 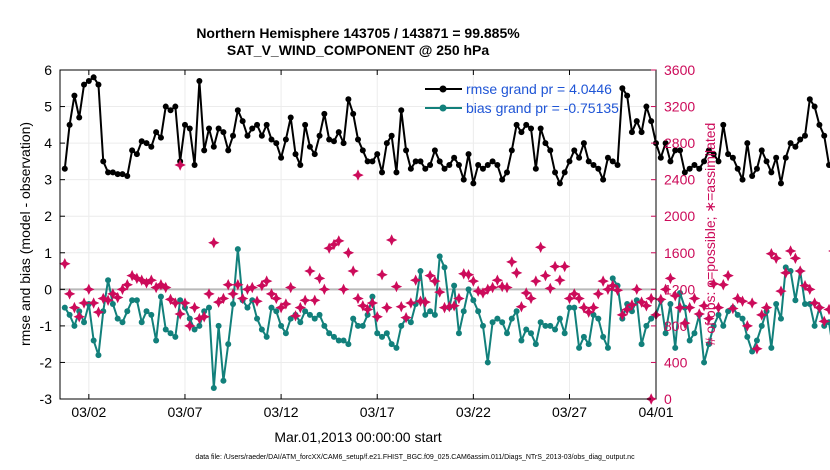 I want to click on y-right-tick-label: 1200, so click(x=679, y=289).